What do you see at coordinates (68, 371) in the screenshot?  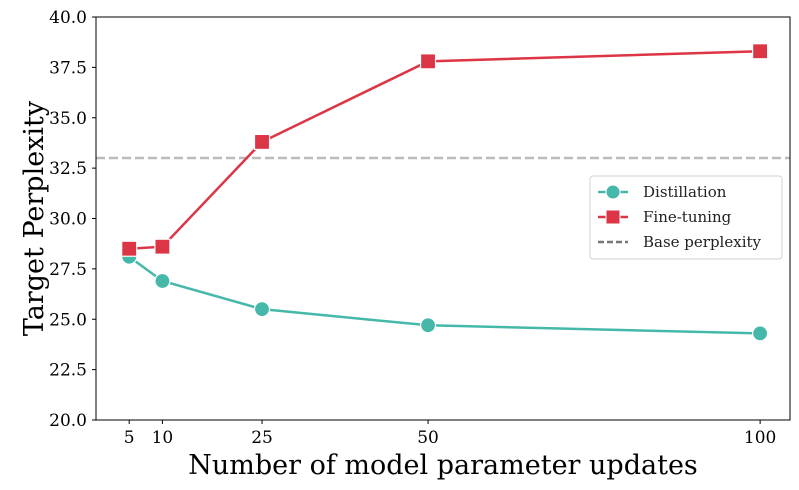 I see `y-tick-label: 22.5` at bounding box center [68, 371].